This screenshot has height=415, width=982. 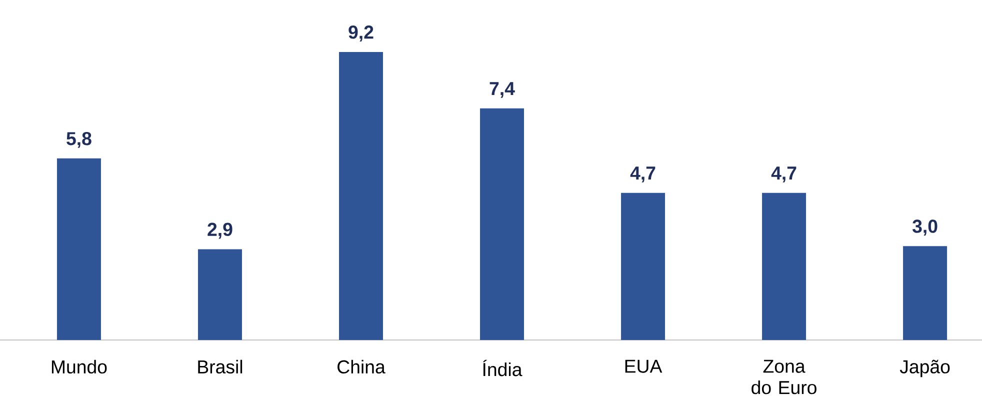 What do you see at coordinates (925, 228) in the screenshot?
I see `data-label: 3,0` at bounding box center [925, 228].